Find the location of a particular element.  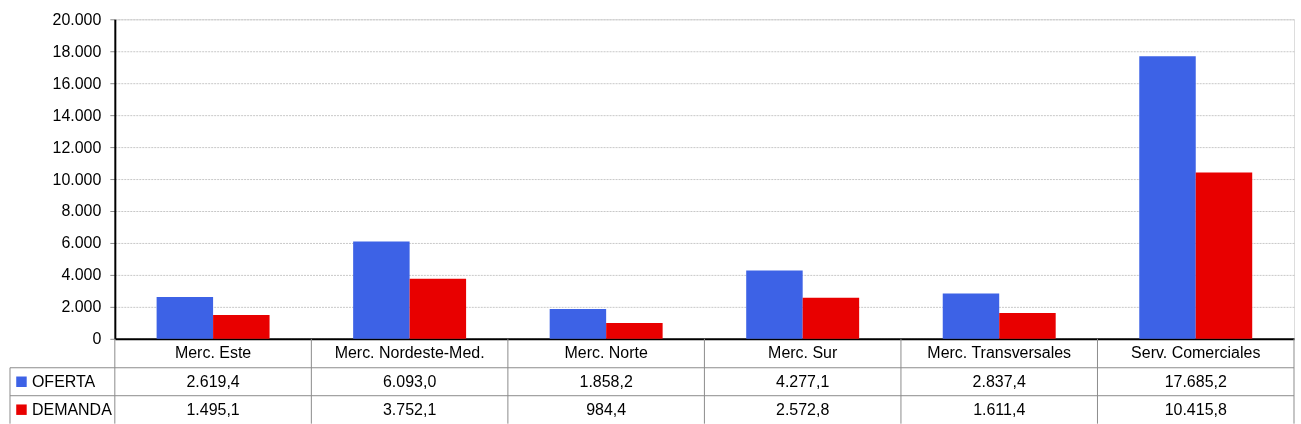

y-tick-label: 0 is located at coordinates (97, 339).